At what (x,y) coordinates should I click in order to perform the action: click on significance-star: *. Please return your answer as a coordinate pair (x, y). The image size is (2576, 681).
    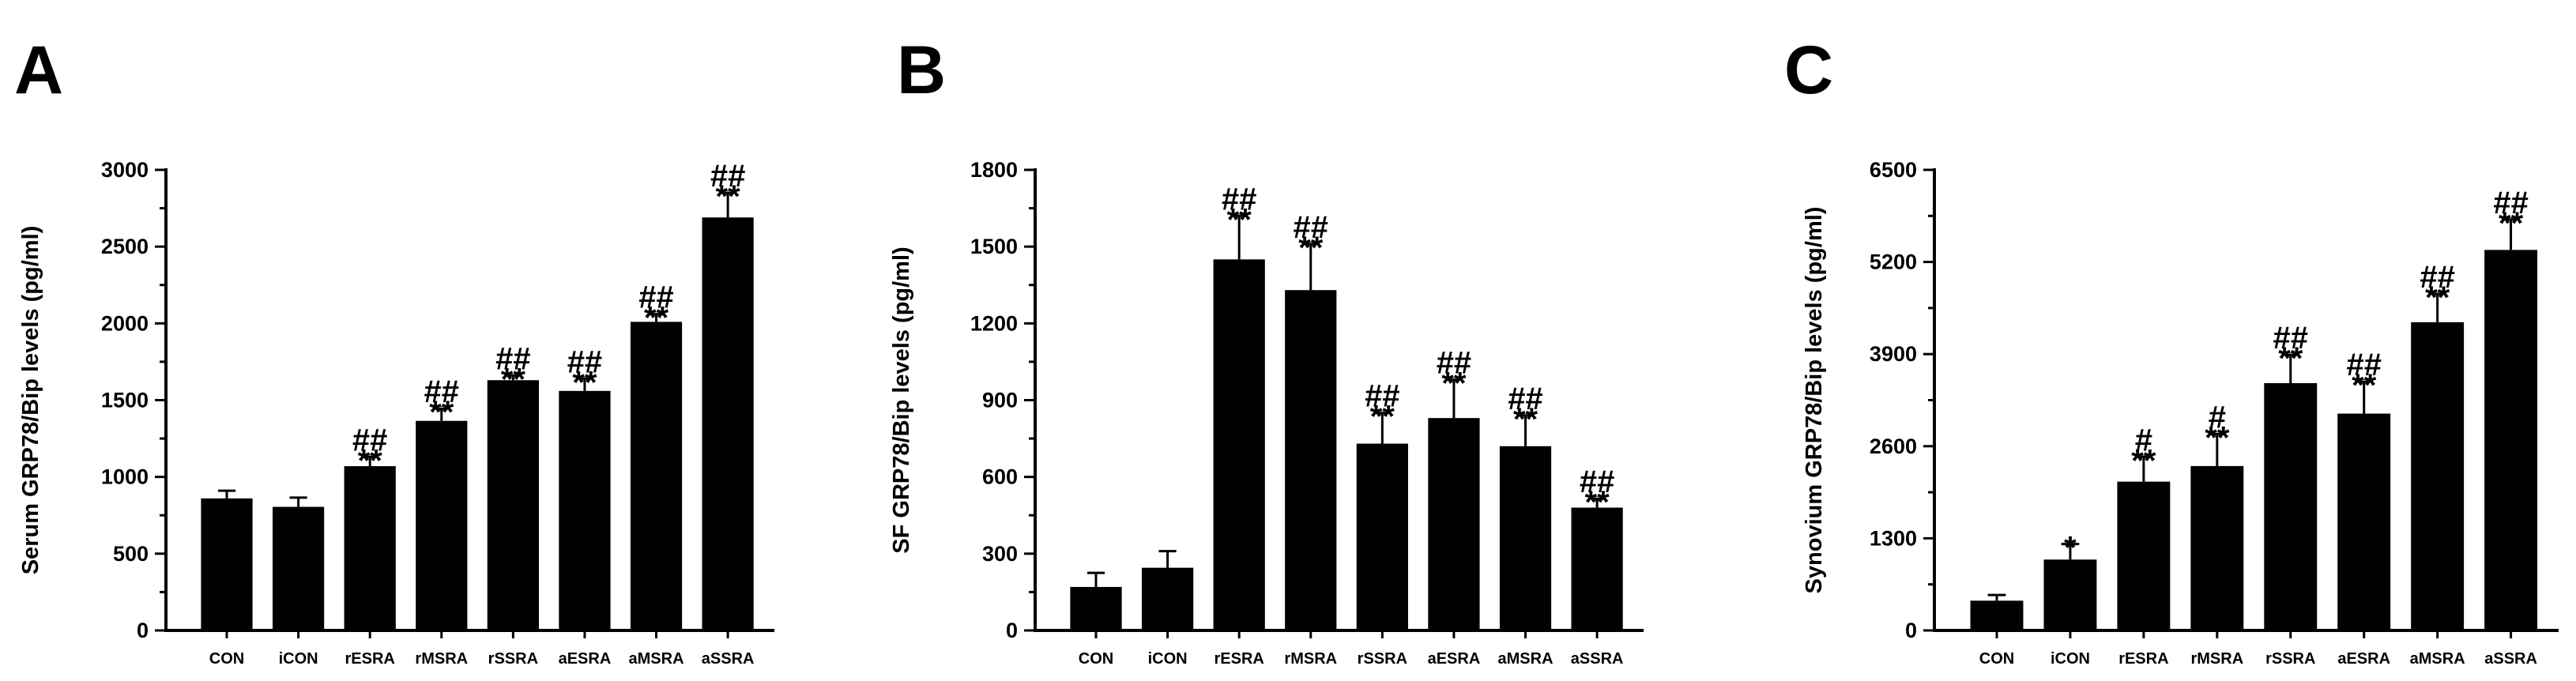
    Looking at the image, I should click on (2070, 548).